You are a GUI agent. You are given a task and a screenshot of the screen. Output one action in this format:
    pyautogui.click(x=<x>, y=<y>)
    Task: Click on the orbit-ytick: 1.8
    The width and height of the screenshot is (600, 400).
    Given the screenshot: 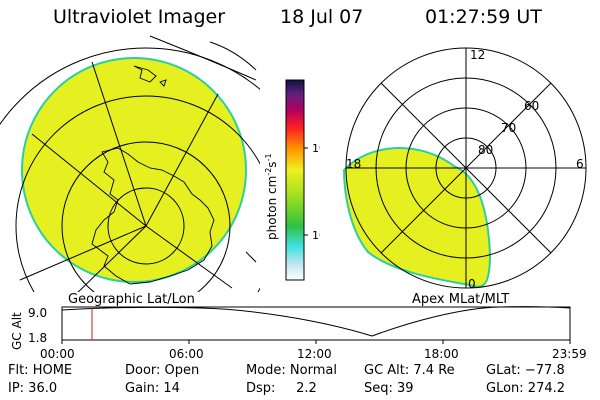 What is the action you would take?
    pyautogui.click(x=37, y=338)
    